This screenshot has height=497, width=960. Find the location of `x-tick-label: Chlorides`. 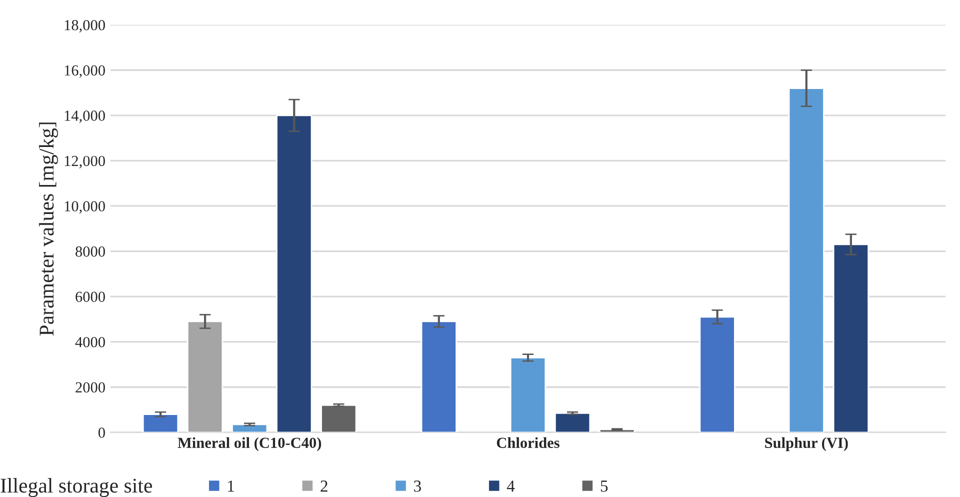

x-tick-label: Chlorides is located at coordinates (528, 442).